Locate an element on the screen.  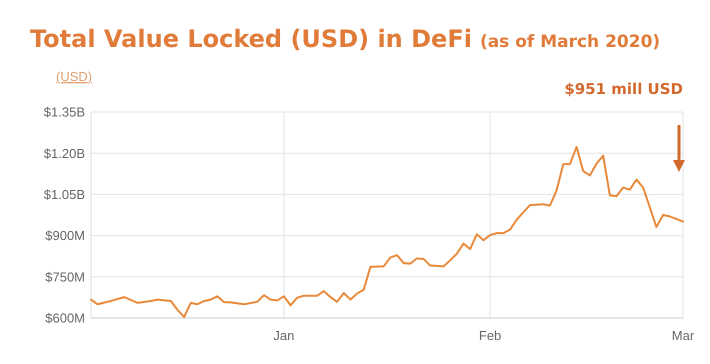
chart-subtitle: (as of March 2020) is located at coordinates (570, 42).